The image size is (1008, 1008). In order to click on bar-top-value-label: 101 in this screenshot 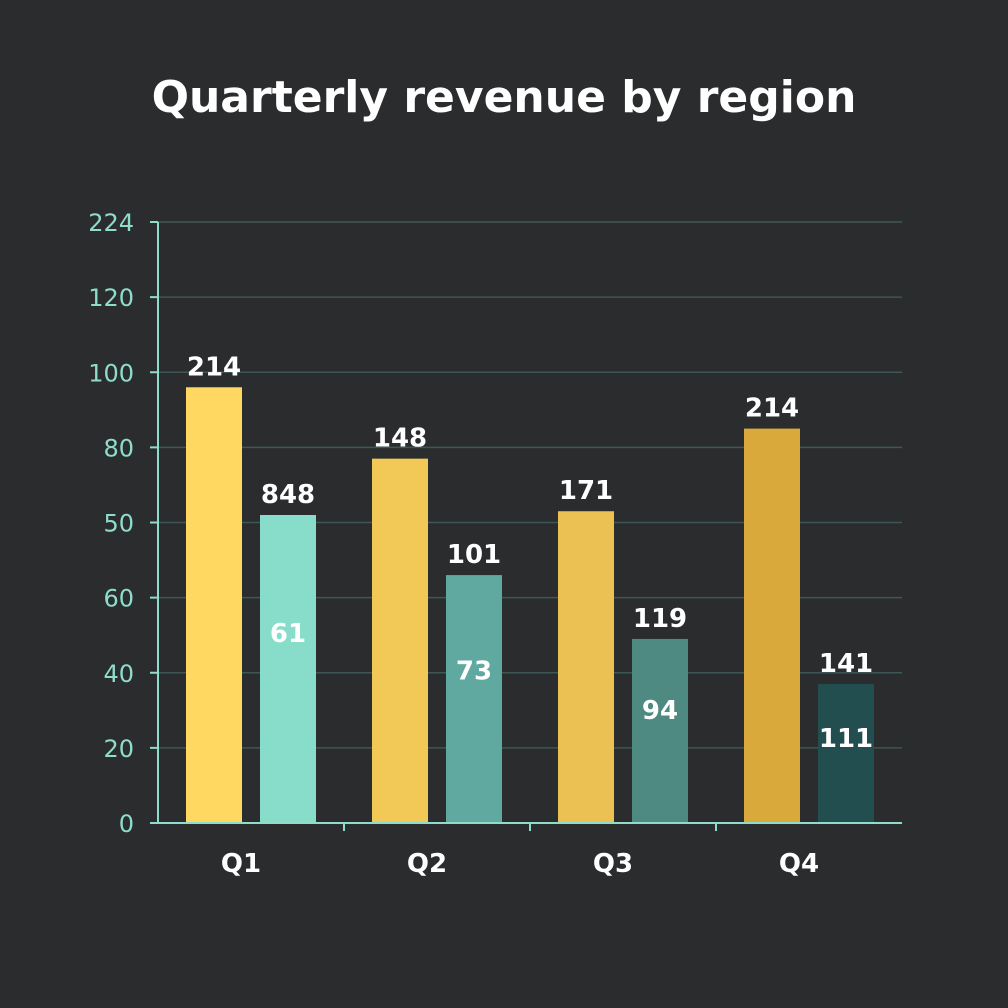, I will do `click(474, 555)`.